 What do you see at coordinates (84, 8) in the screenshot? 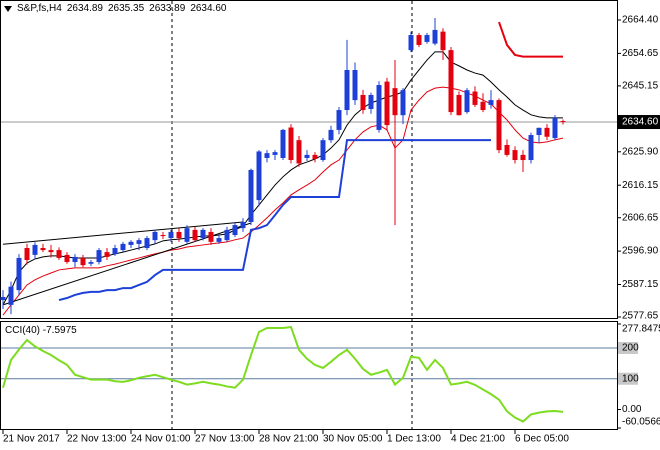
I see `header-open: 2634.89` at bounding box center [84, 8].